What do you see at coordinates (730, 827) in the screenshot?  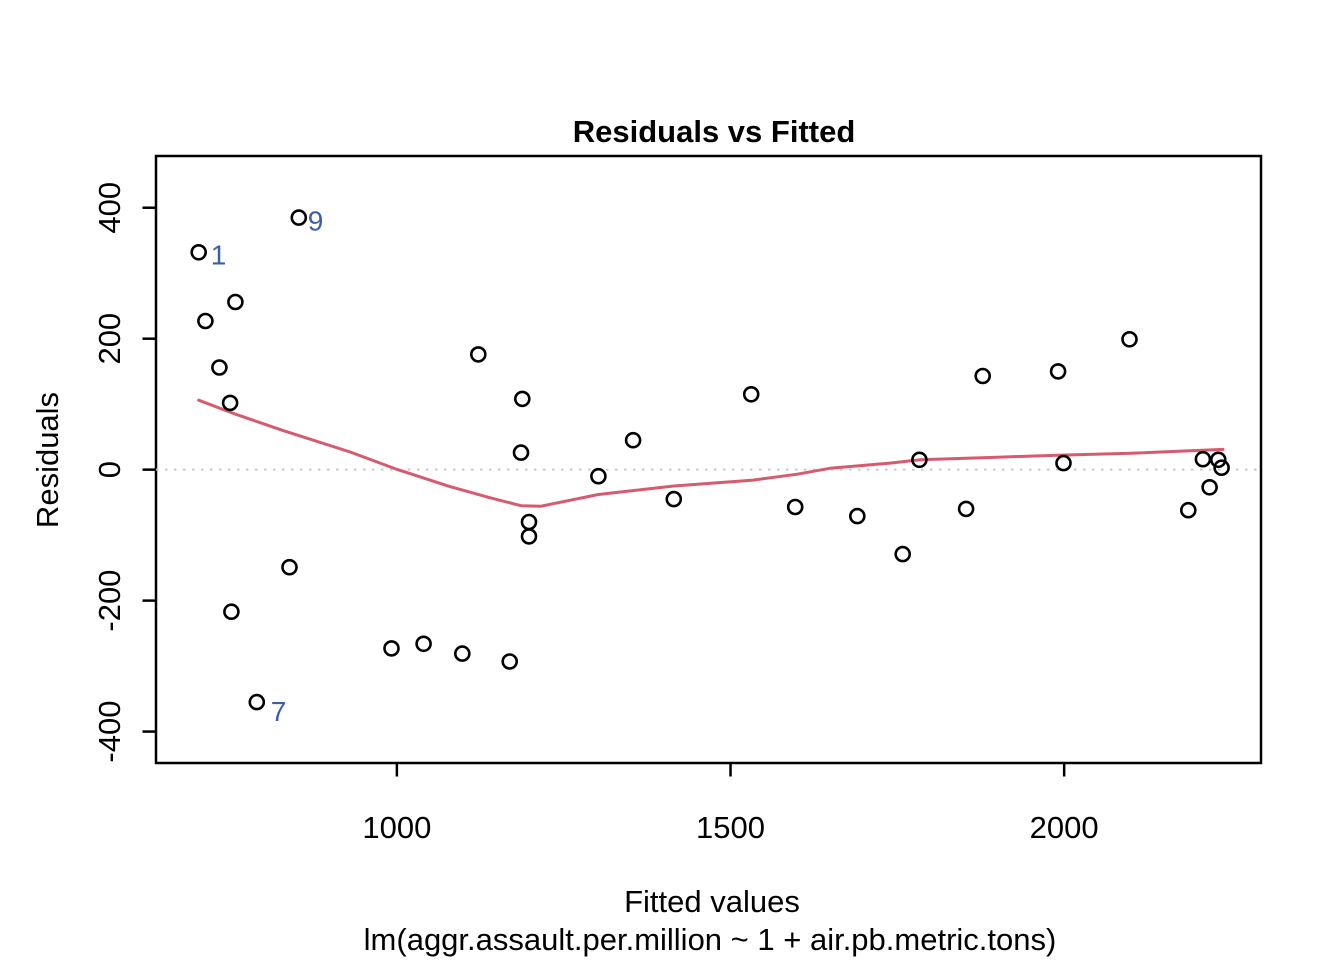 I see `x-tick-label: 1500` at bounding box center [730, 827].